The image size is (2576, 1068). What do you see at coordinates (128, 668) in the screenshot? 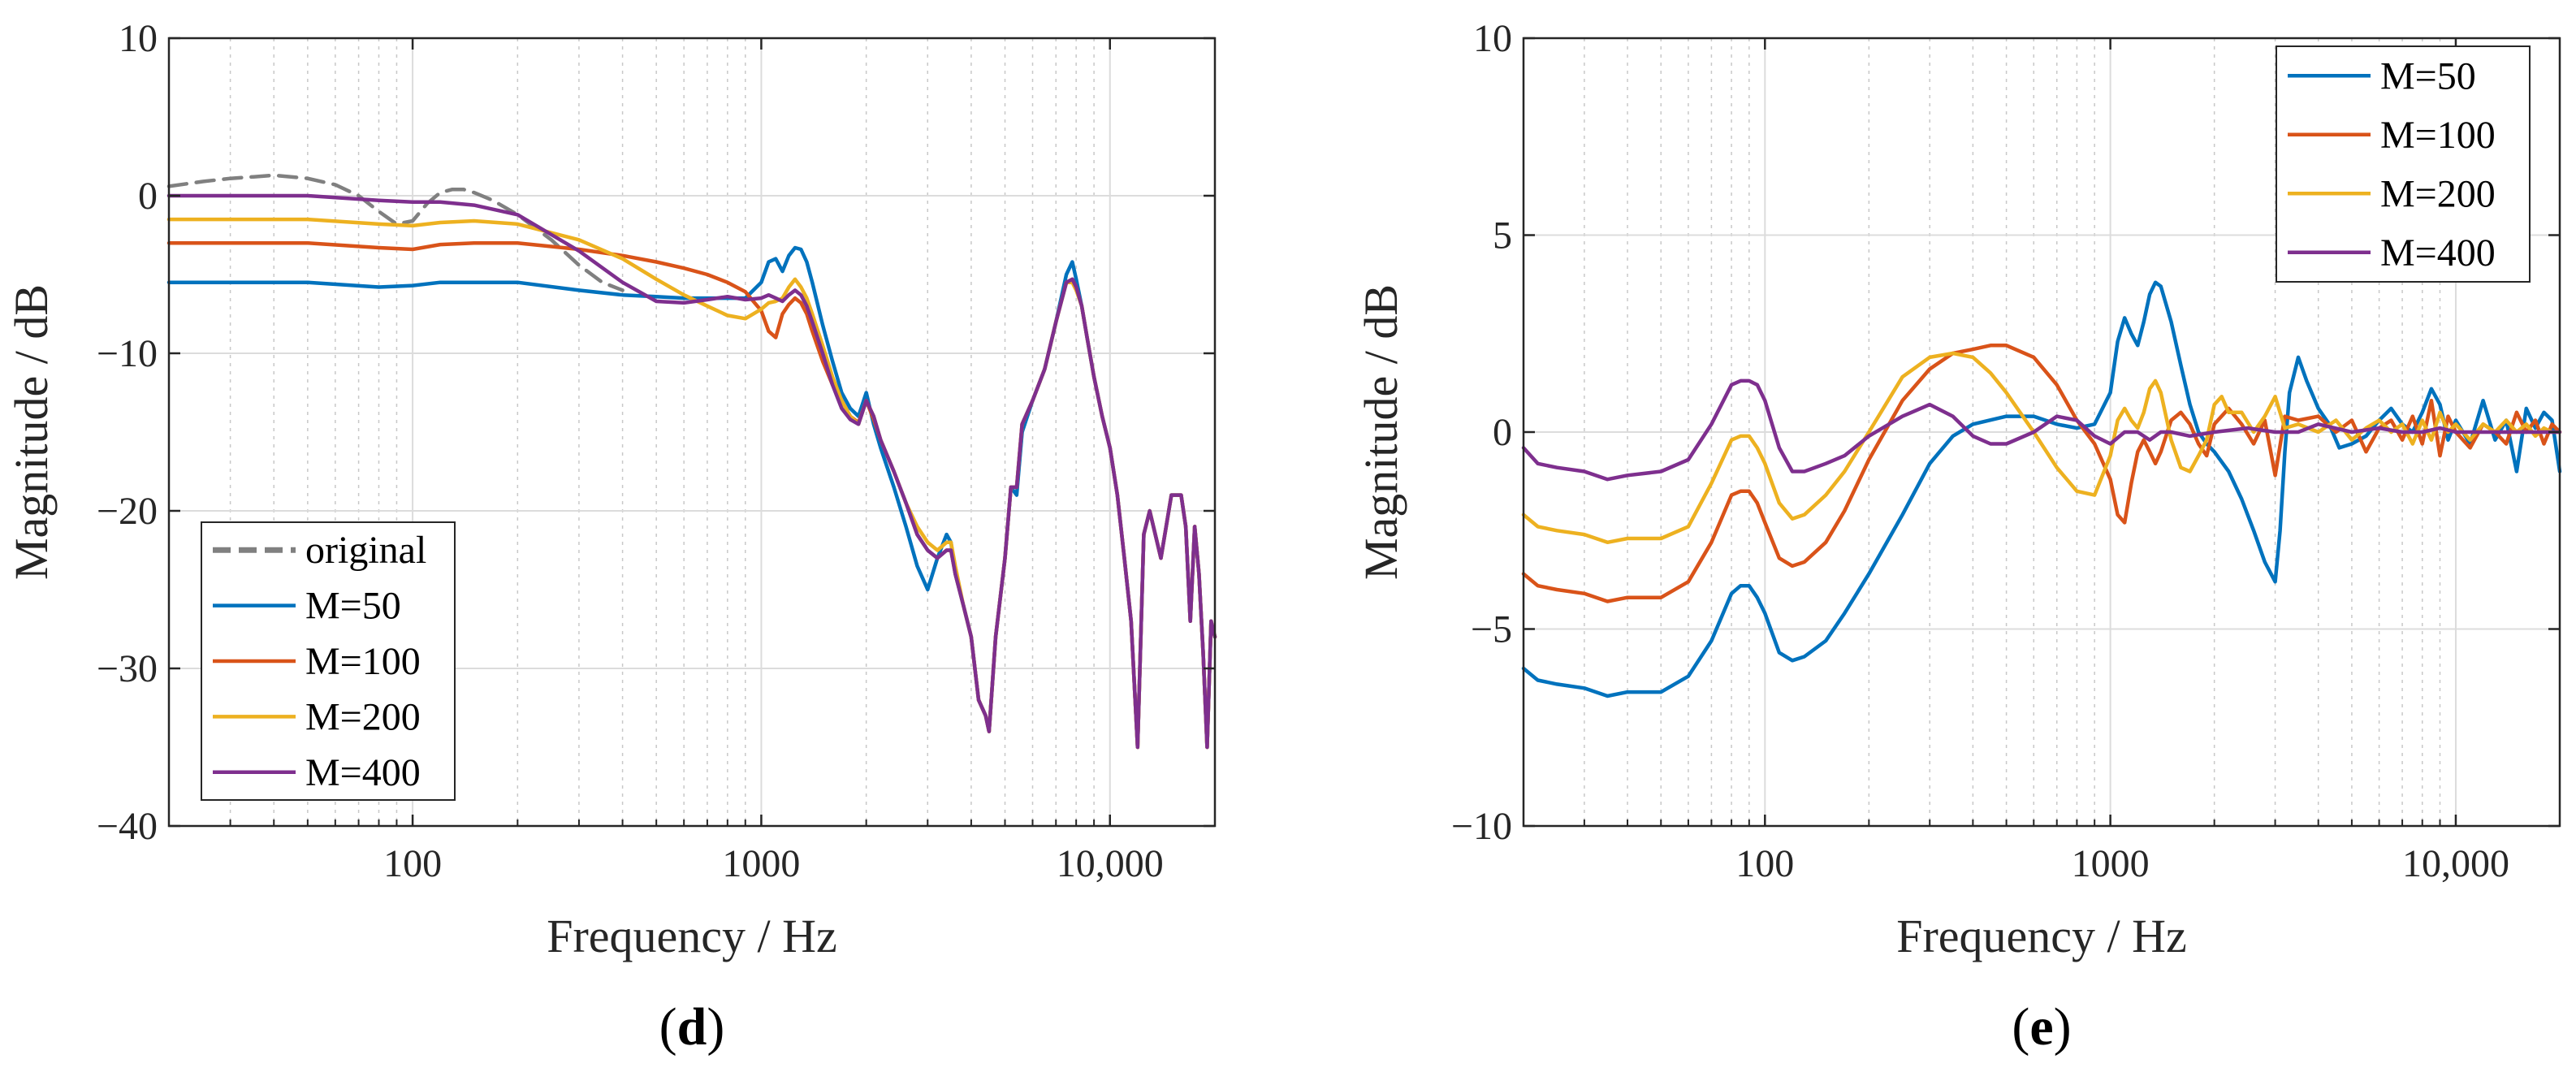
I see `y-tick-label: −30` at bounding box center [128, 668].